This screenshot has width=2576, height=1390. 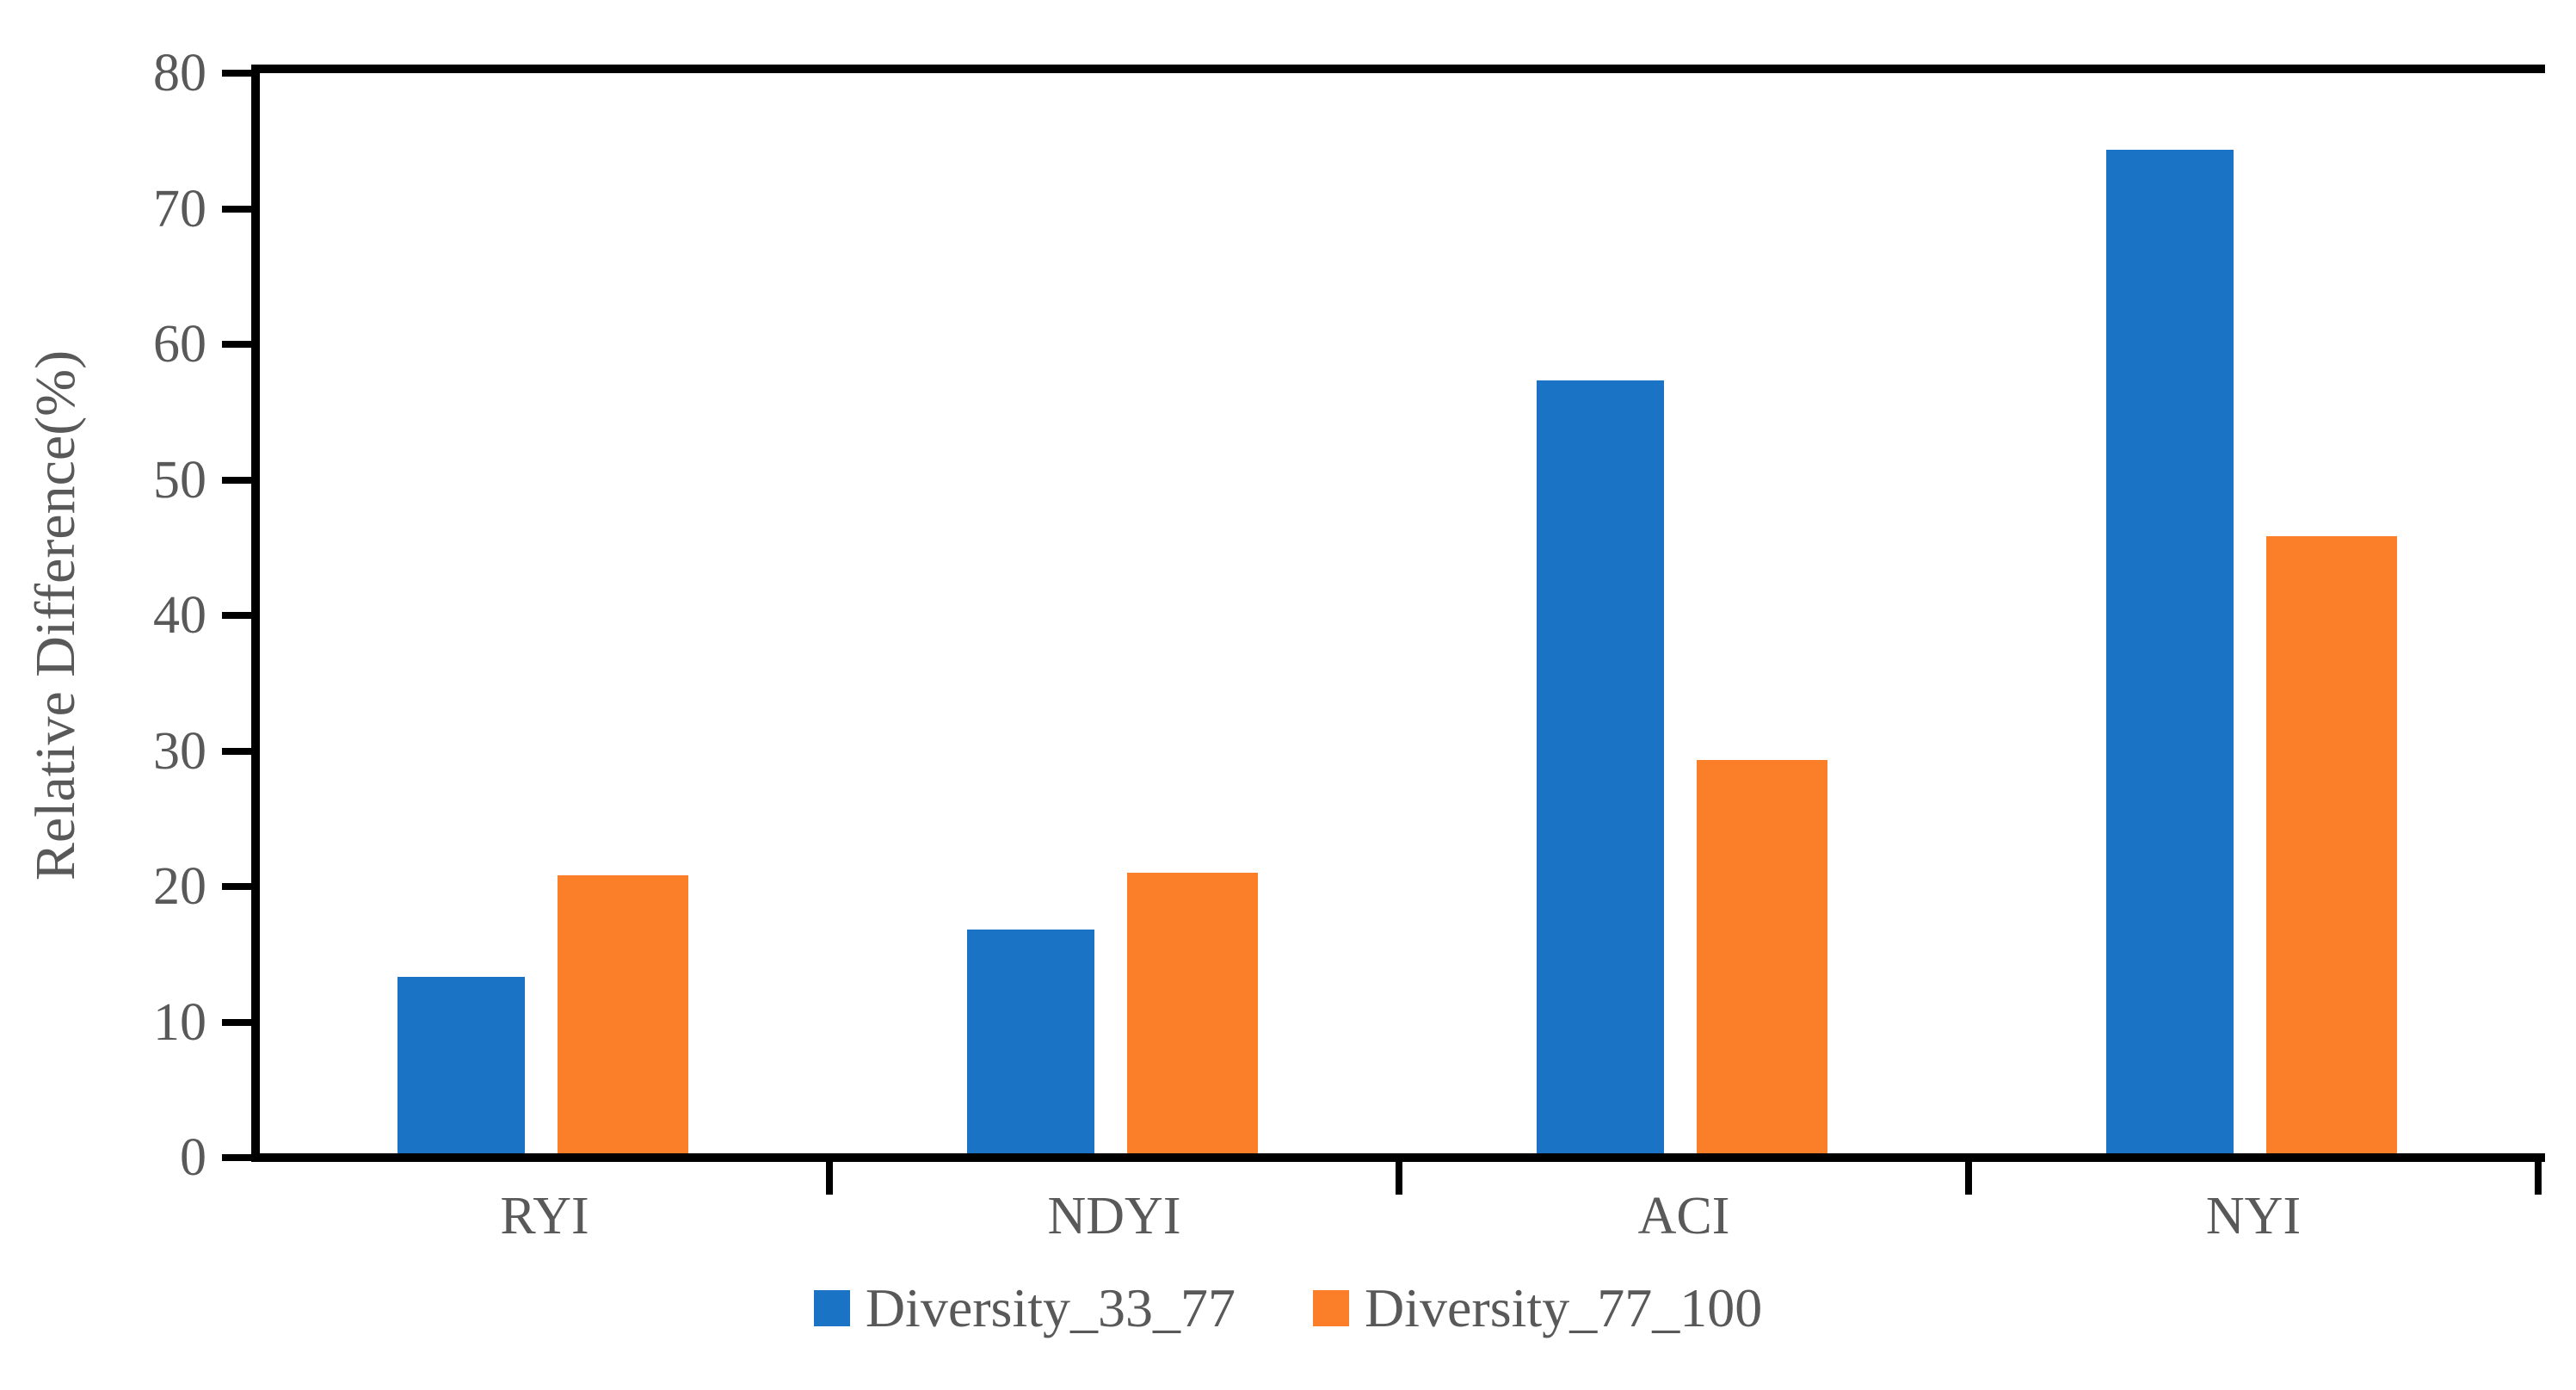 I want to click on bar-diversity-33-77-ryi, so click(x=461, y=1065).